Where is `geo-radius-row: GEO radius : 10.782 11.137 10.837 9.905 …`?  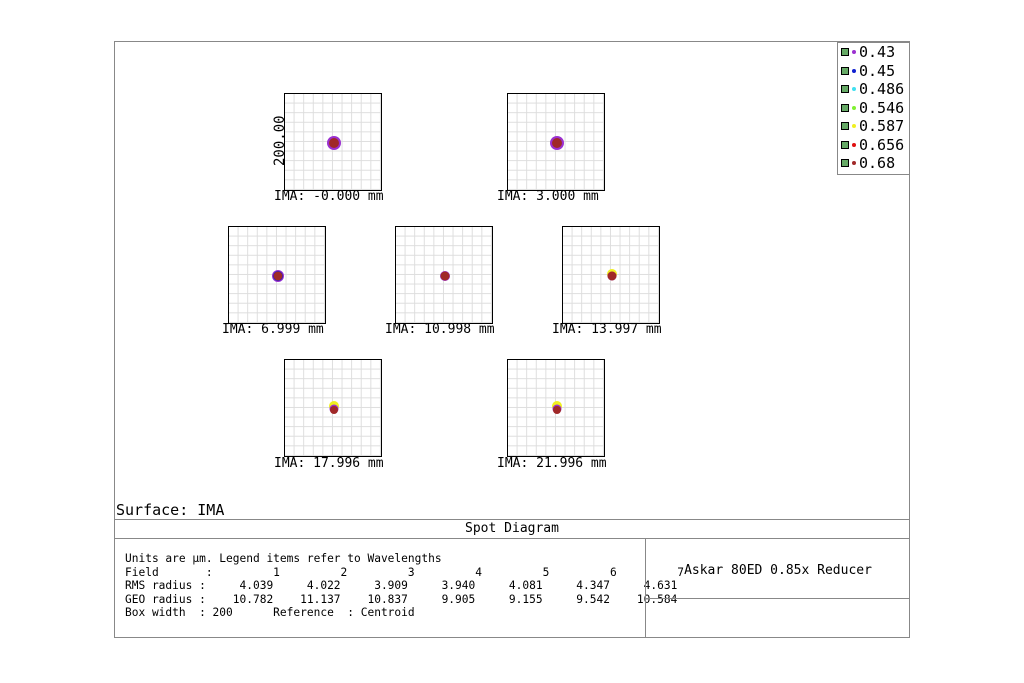
geo-radius-row: GEO radius : 10.782 11.137 10.837 9.905 … is located at coordinates (401, 599).